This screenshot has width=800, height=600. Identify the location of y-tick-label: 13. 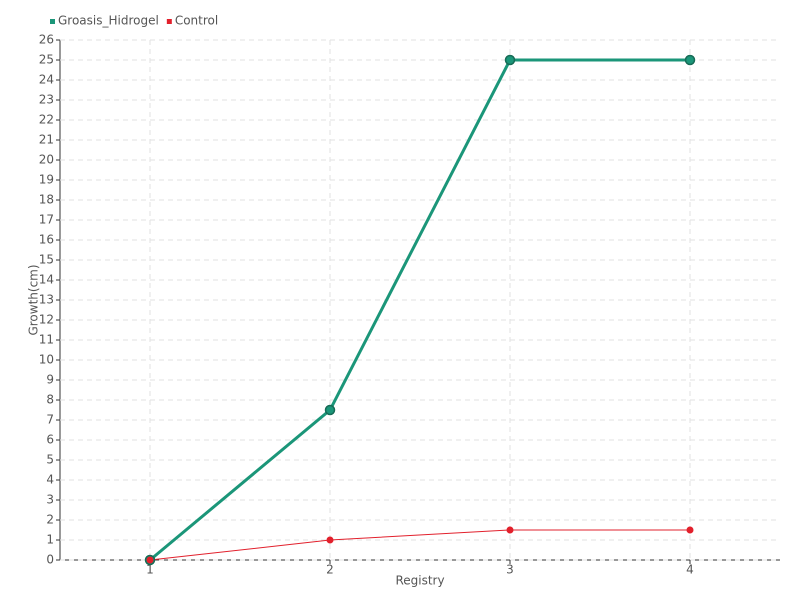
(46, 300).